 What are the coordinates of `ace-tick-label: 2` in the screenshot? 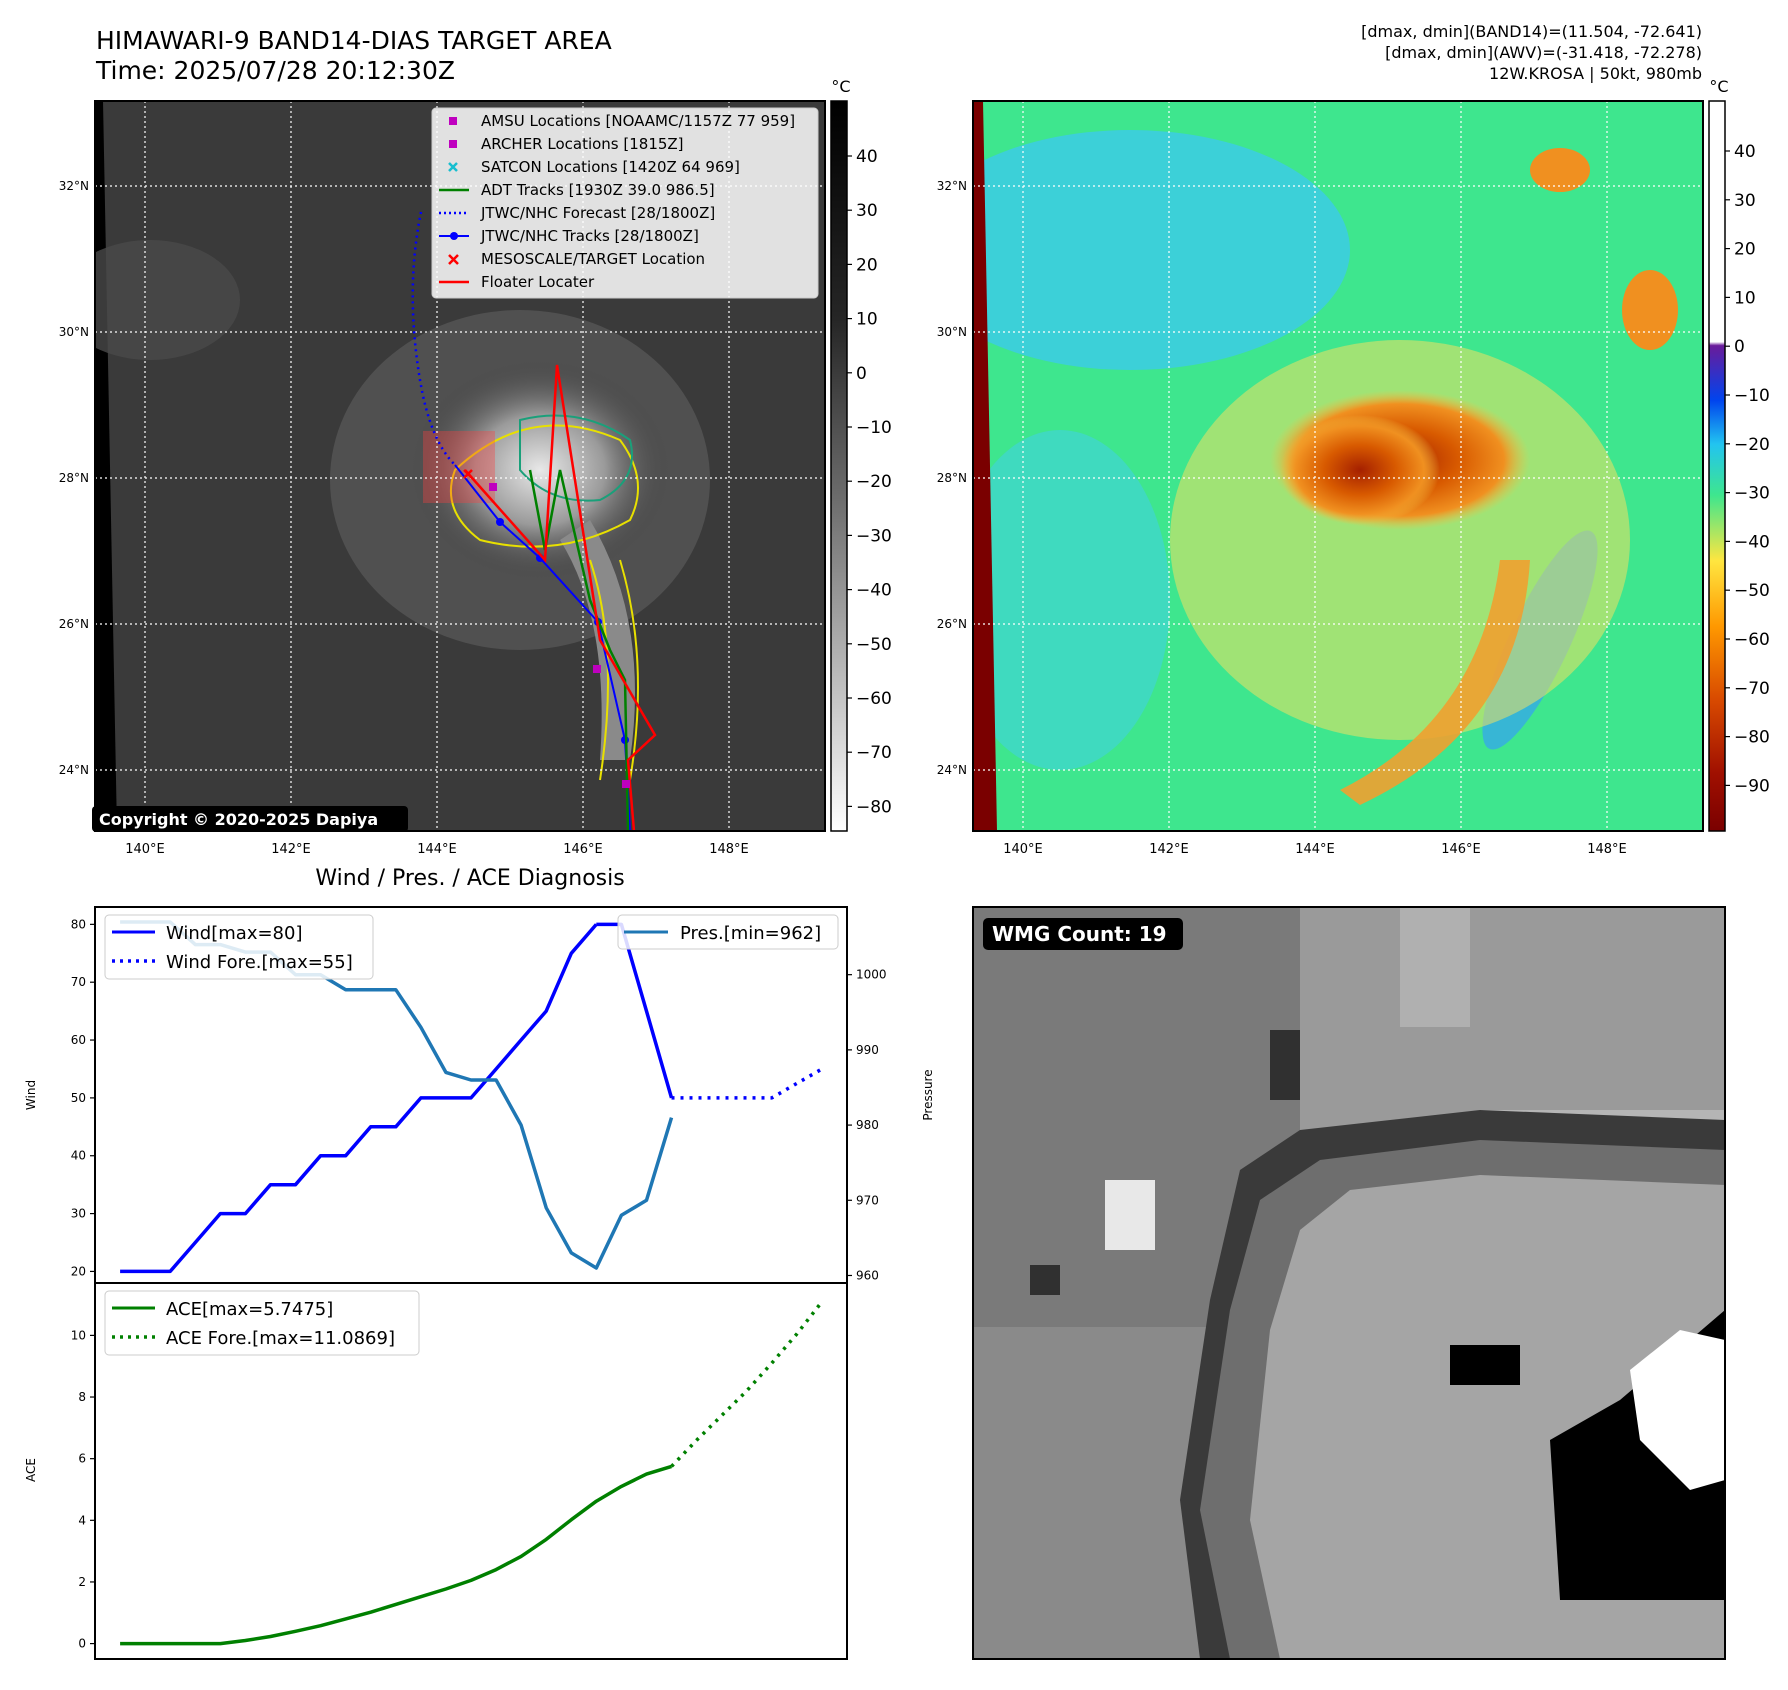 It's located at (82, 1582).